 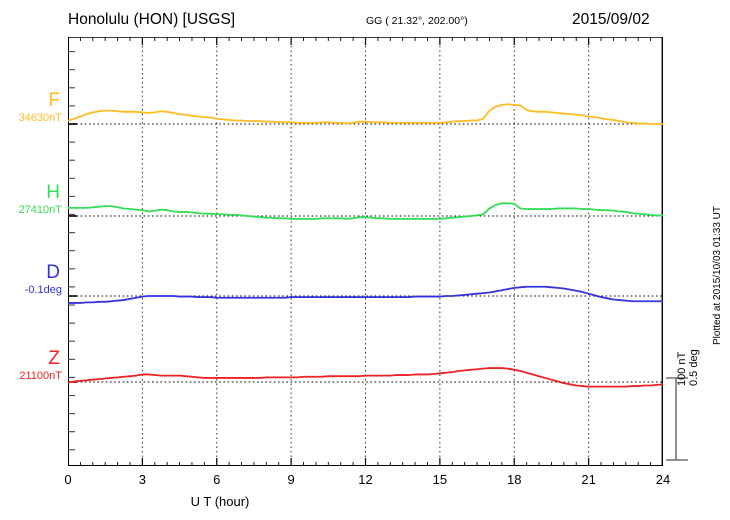 What do you see at coordinates (152, 19) in the screenshot?
I see `station-title: Honolulu (HON) [USGS]` at bounding box center [152, 19].